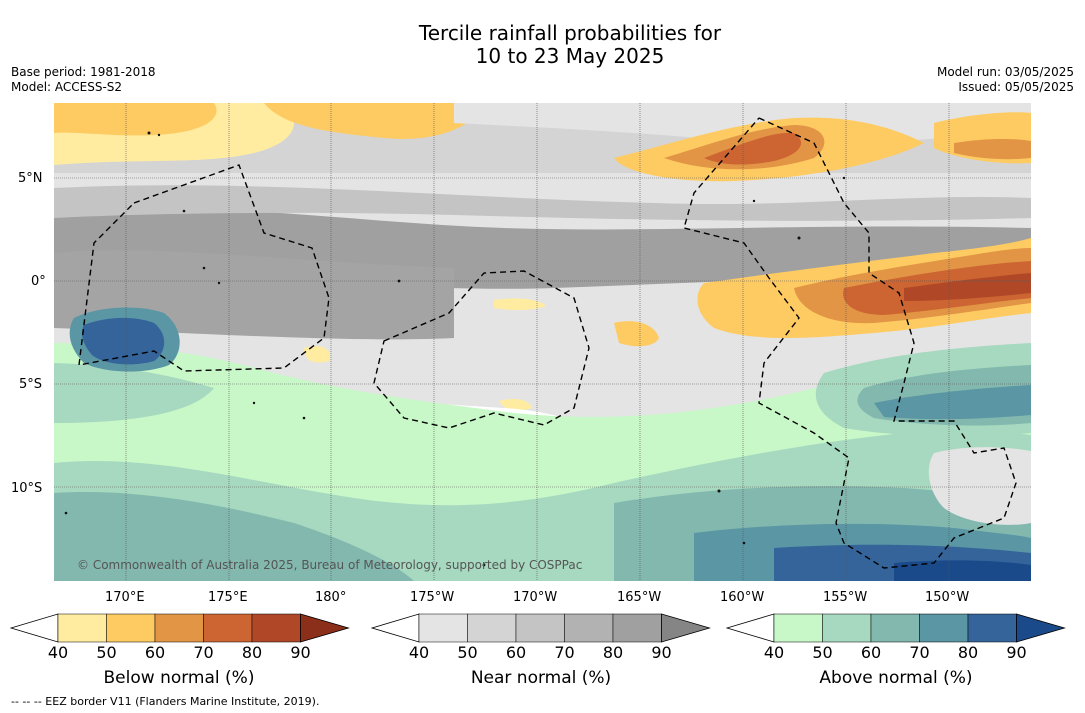 This screenshot has width=1085, height=713. I want to click on above-normal-west-band, so click(134, 393).